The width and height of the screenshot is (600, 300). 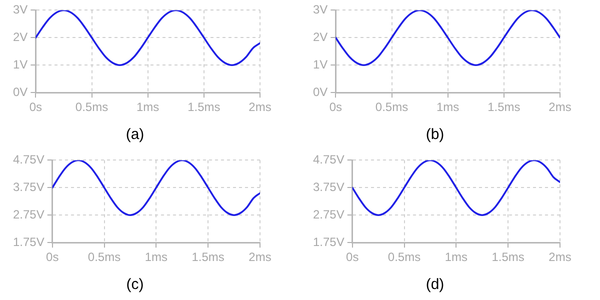 I want to click on text: (d), so click(x=435, y=285).